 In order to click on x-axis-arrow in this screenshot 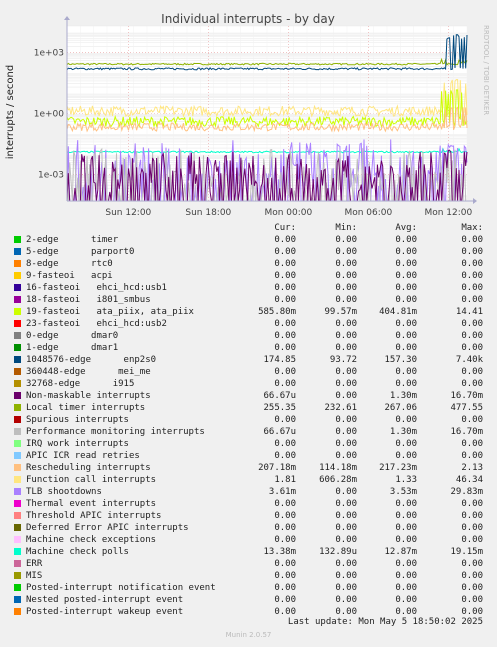, I will do `click(475, 201)`.